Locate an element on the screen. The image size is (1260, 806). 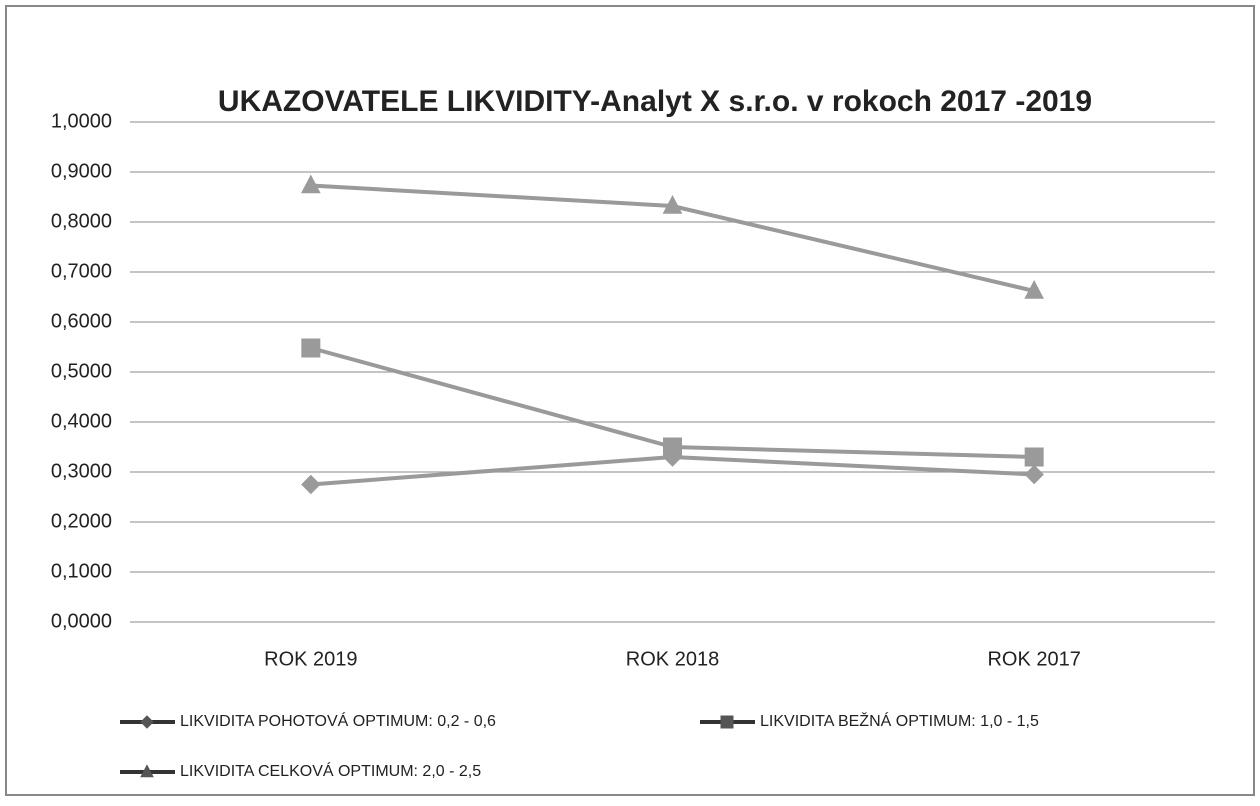
x-tick-label: ROK 2017 is located at coordinates (1033, 659).